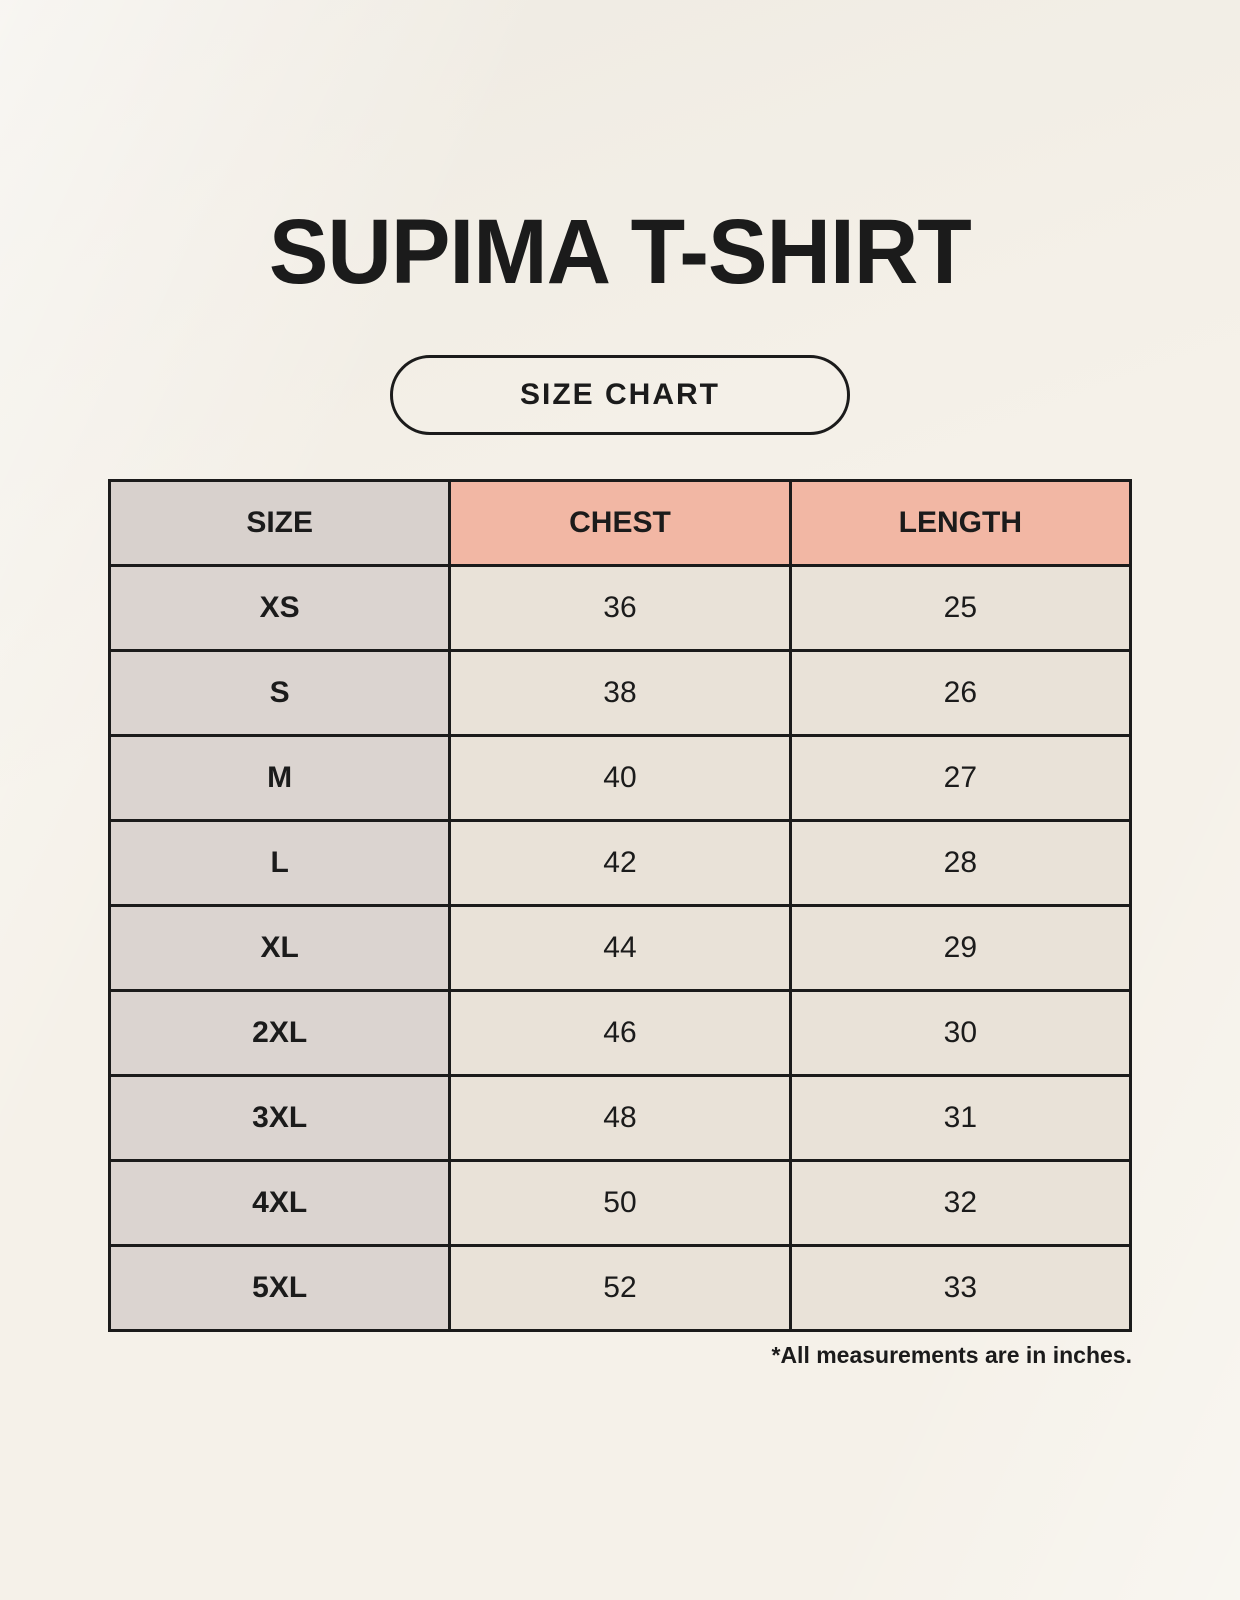 This screenshot has width=1240, height=1600. Describe the element at coordinates (960, 1203) in the screenshot. I see `cell-length: 32` at that location.